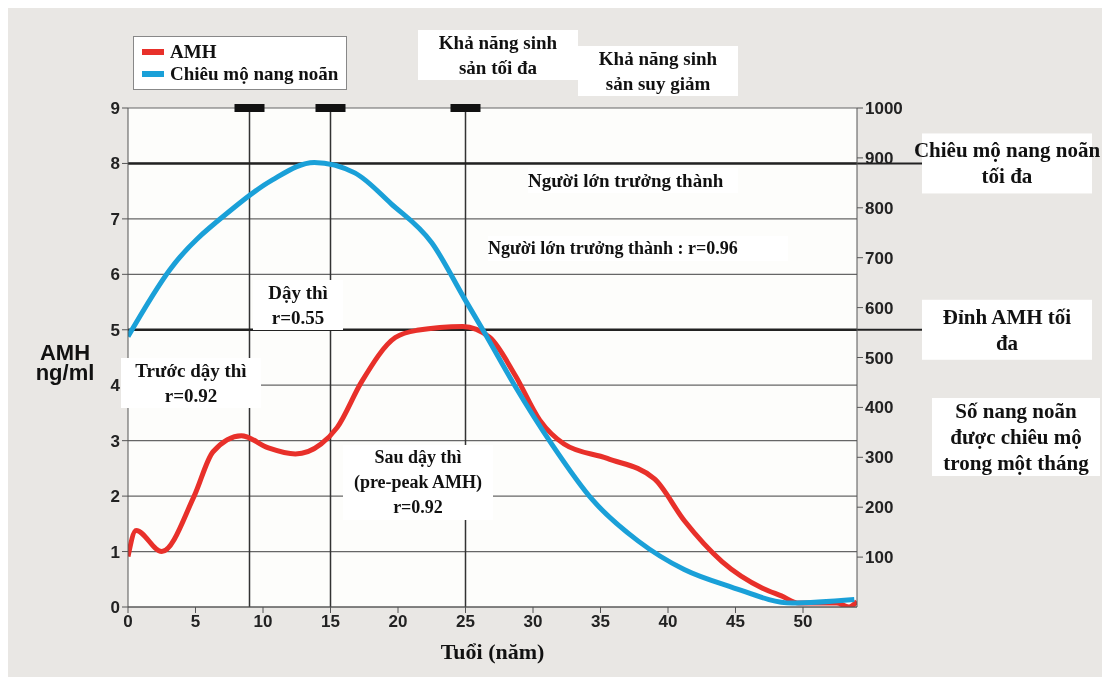 Image resolution: width=1110 pixels, height=685 pixels. What do you see at coordinates (879, 408) in the screenshot?
I see `y2-tick-label: 400` at bounding box center [879, 408].